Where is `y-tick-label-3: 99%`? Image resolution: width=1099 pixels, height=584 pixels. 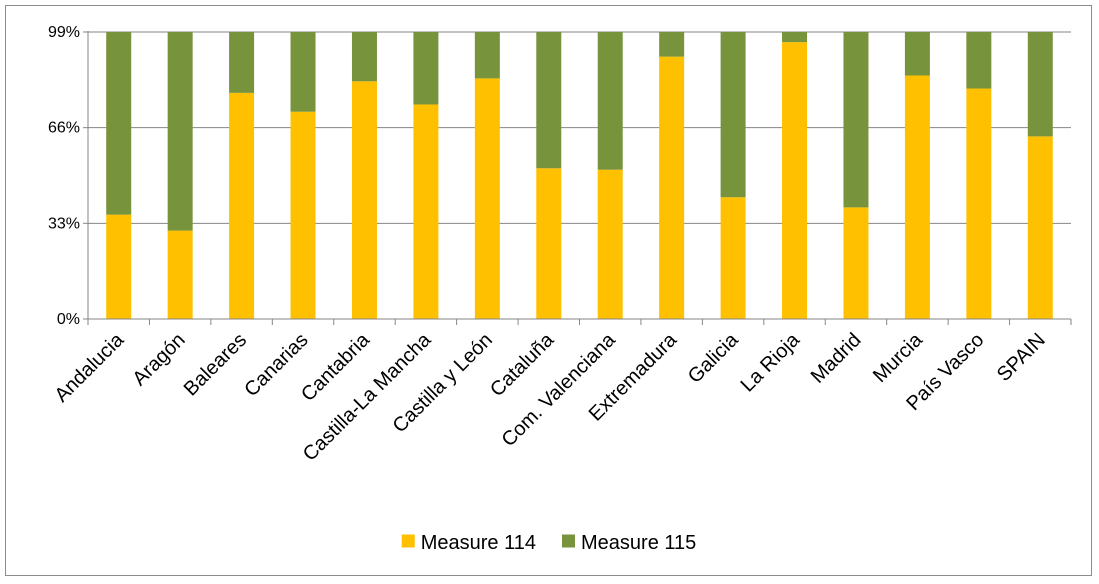 y-tick-label-3: 99% is located at coordinates (64, 32).